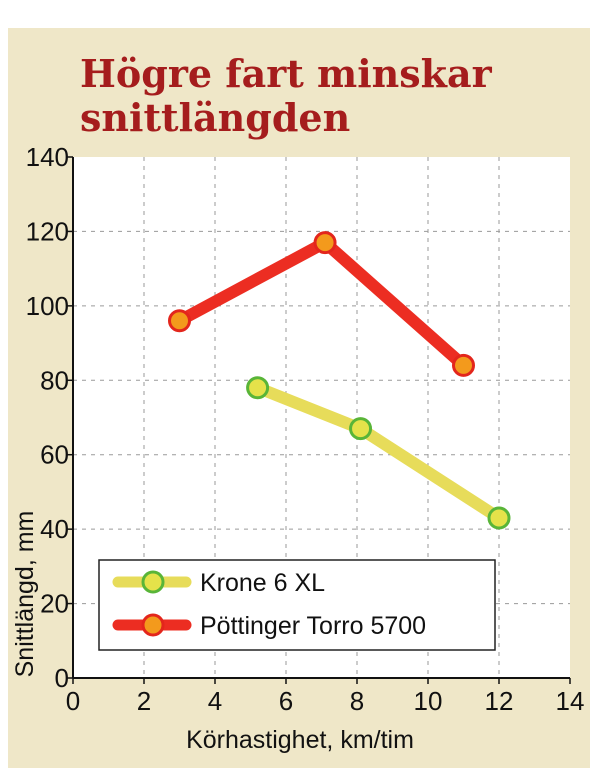  What do you see at coordinates (499, 701) in the screenshot?
I see `x-tick-label: 12` at bounding box center [499, 701].